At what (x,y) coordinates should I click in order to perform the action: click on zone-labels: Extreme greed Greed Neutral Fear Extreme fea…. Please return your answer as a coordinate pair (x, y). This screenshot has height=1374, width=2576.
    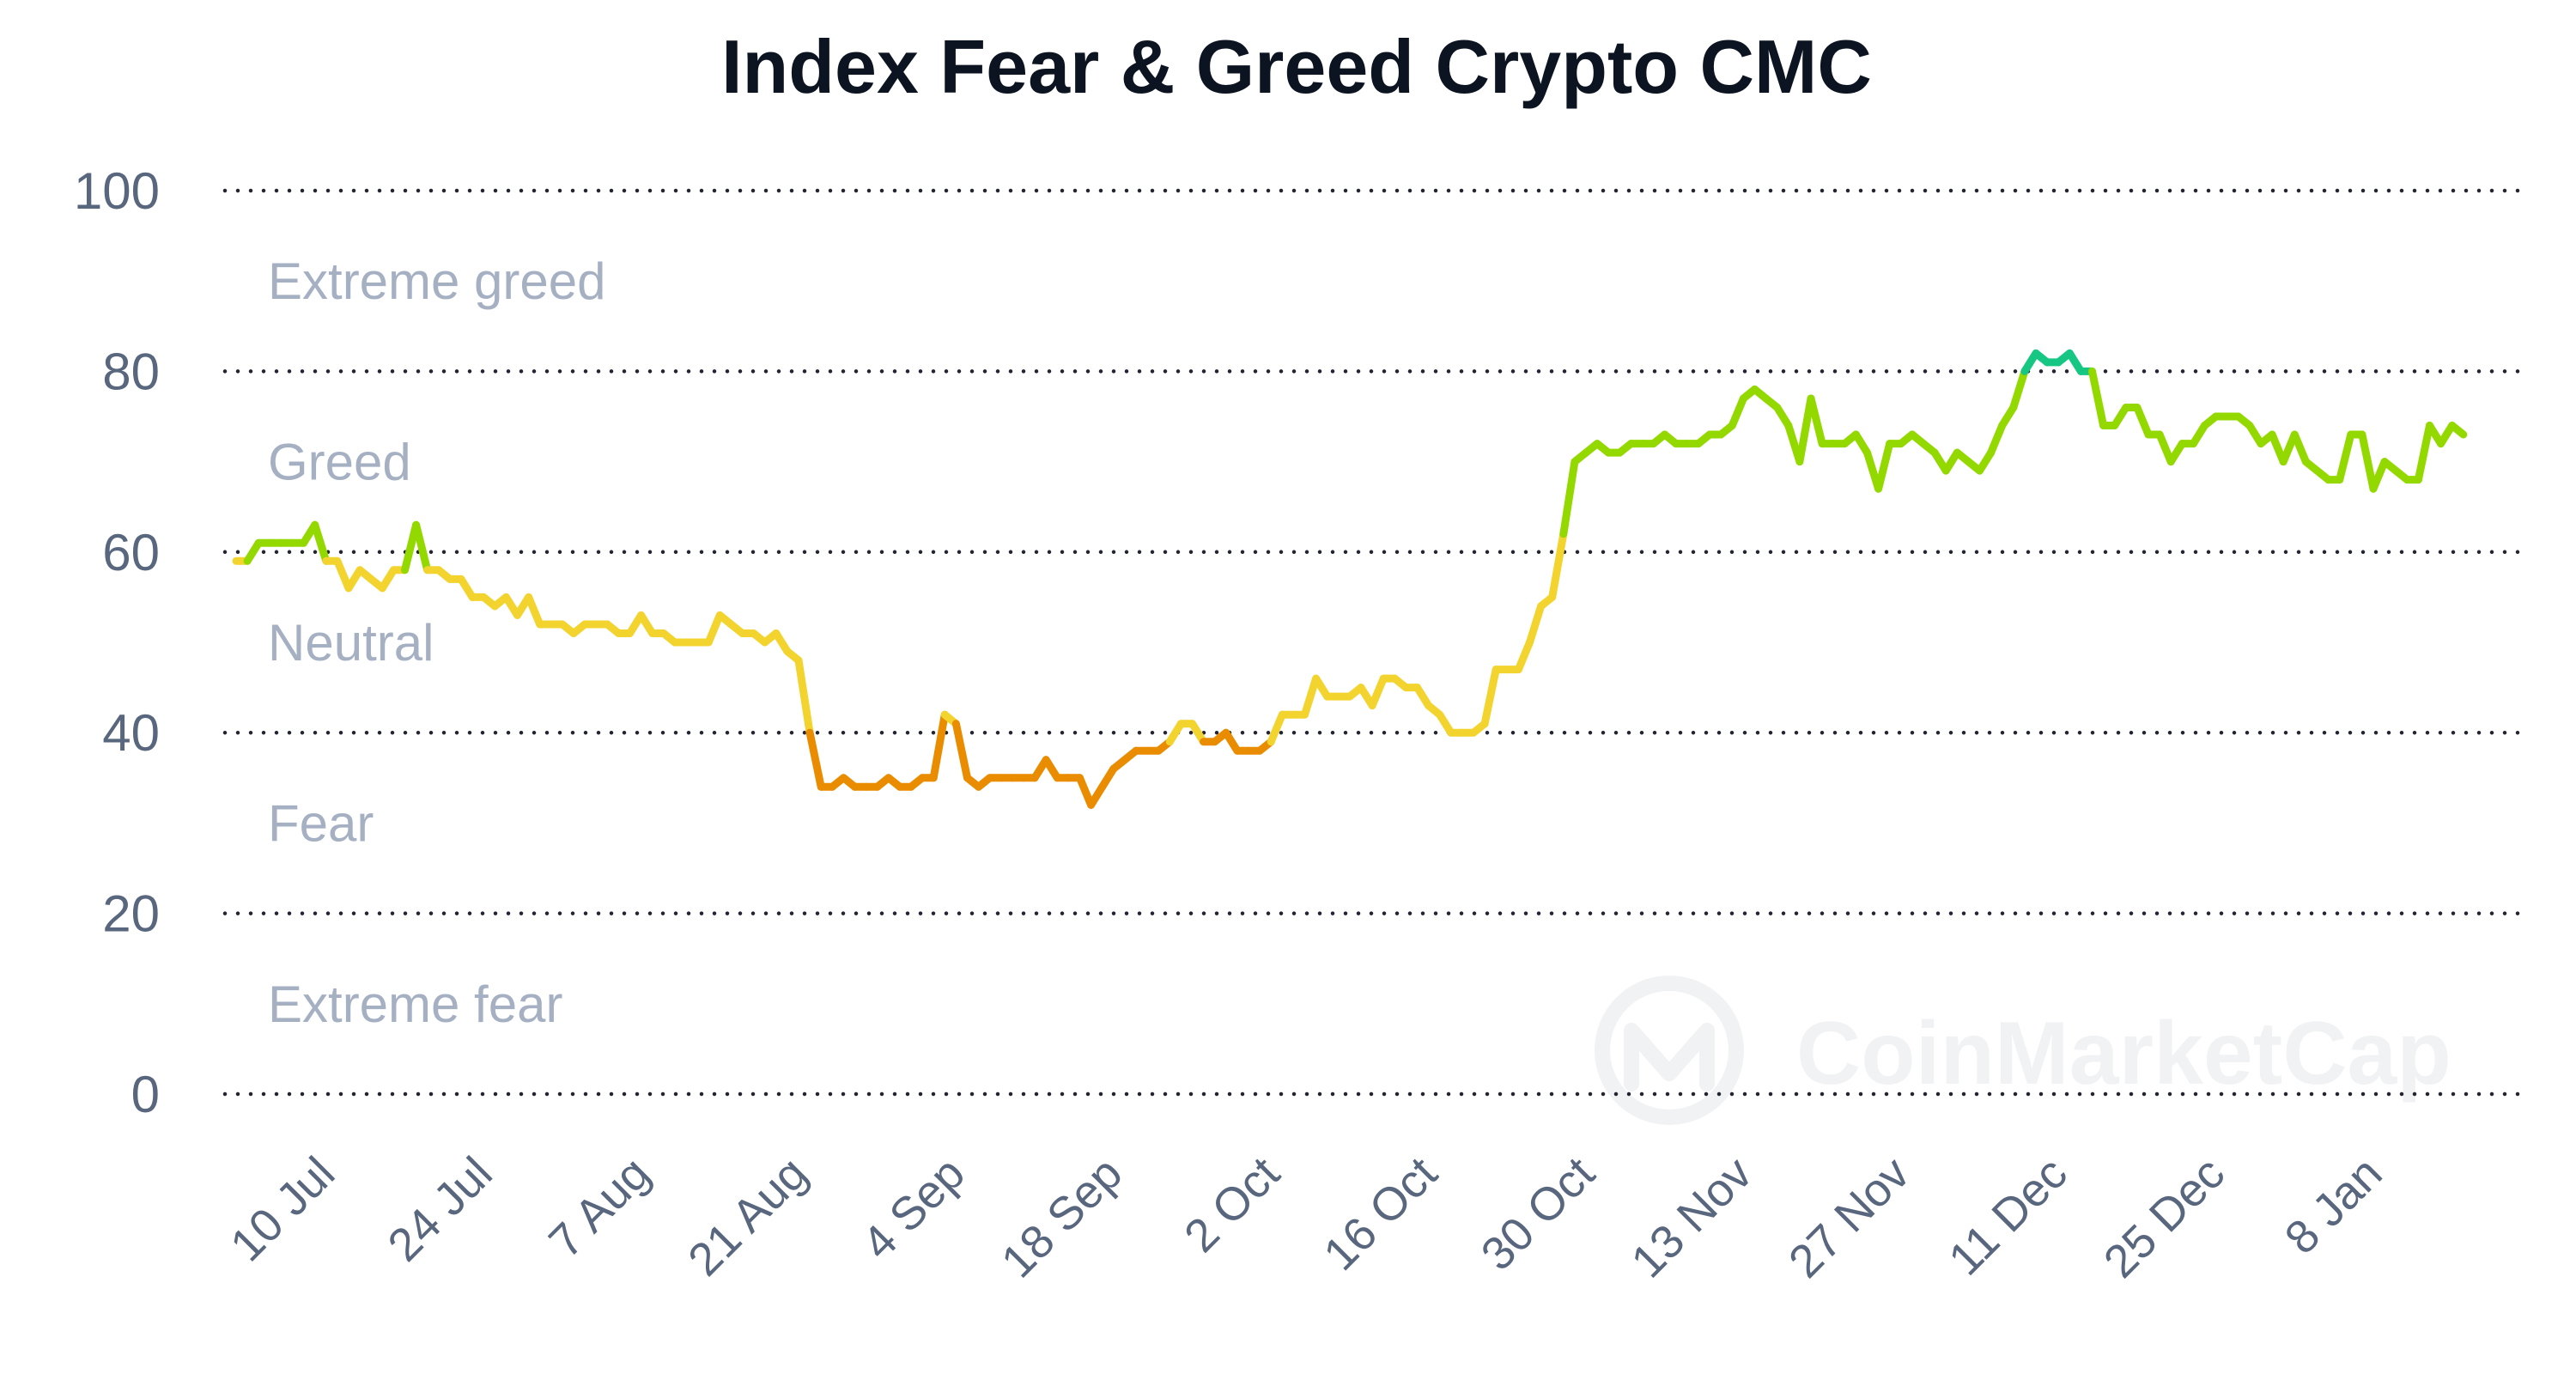
    Looking at the image, I should click on (437, 642).